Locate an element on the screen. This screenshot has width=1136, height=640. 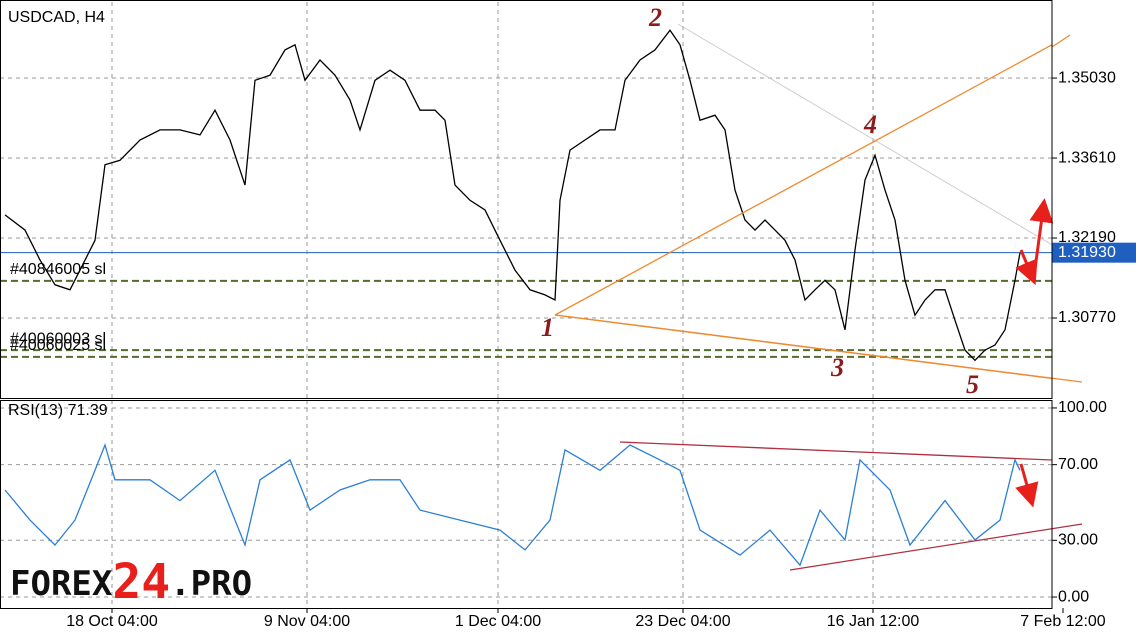
x-tick-label: 7 Feb 12:00 is located at coordinates (1063, 621).